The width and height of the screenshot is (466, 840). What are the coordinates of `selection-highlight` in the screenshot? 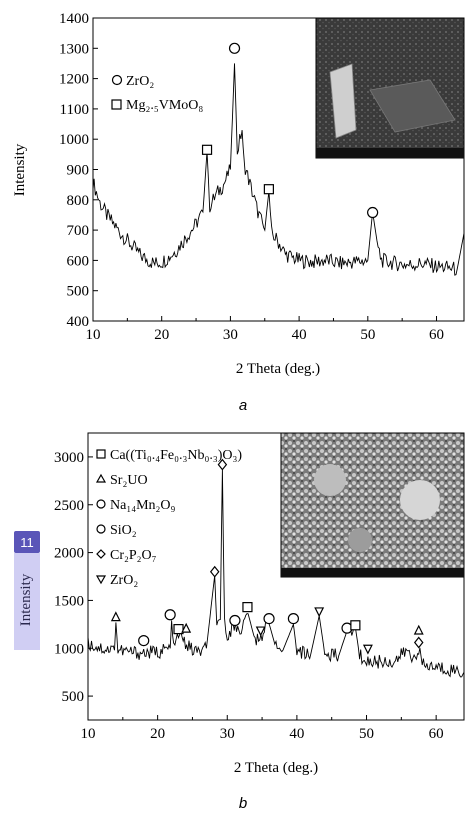 It's located at (27, 601).